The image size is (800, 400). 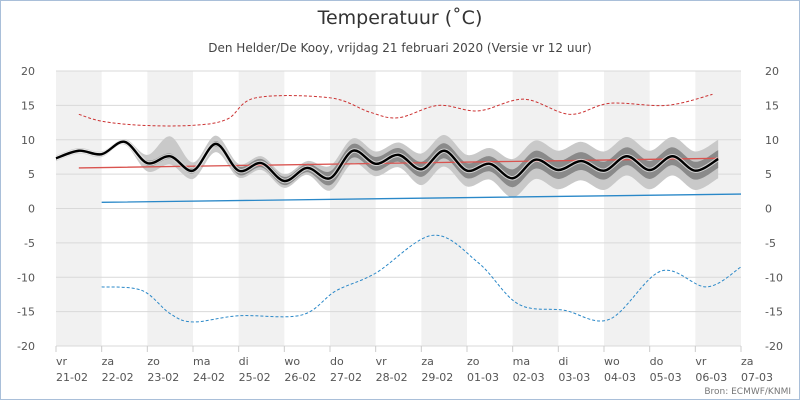 I want to click on y-tick-label-right: 20, so click(x=772, y=71).